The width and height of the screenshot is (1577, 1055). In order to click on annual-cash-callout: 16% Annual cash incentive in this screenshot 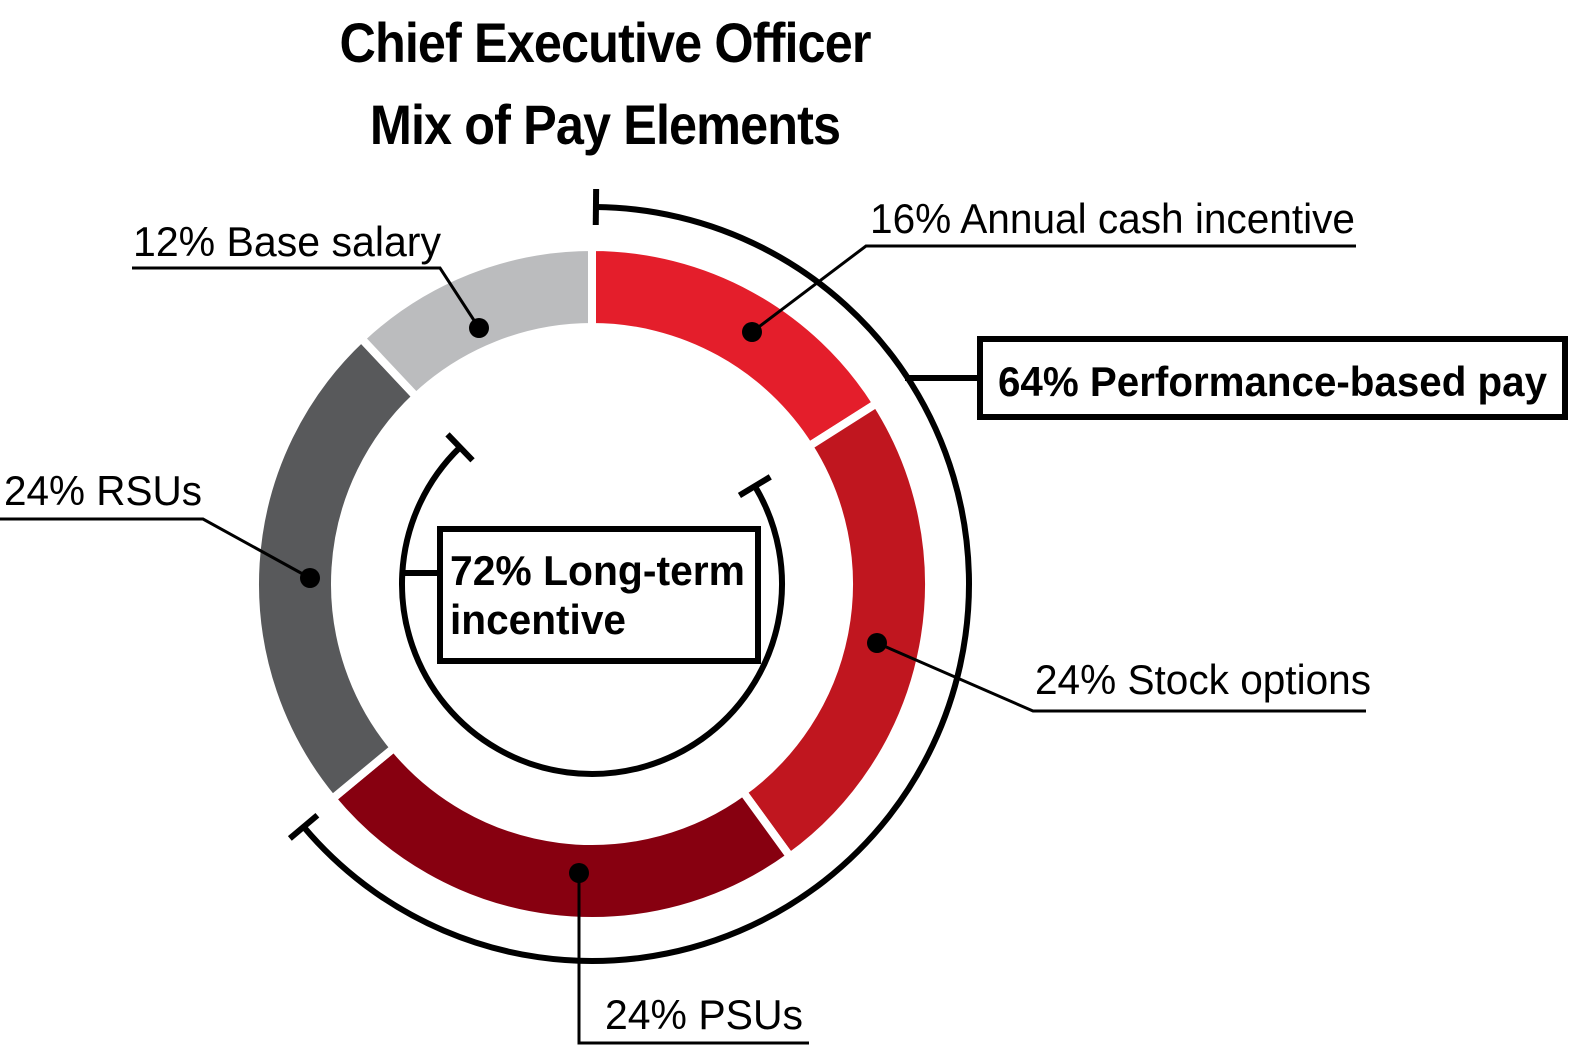, I will do `click(1049, 268)`.